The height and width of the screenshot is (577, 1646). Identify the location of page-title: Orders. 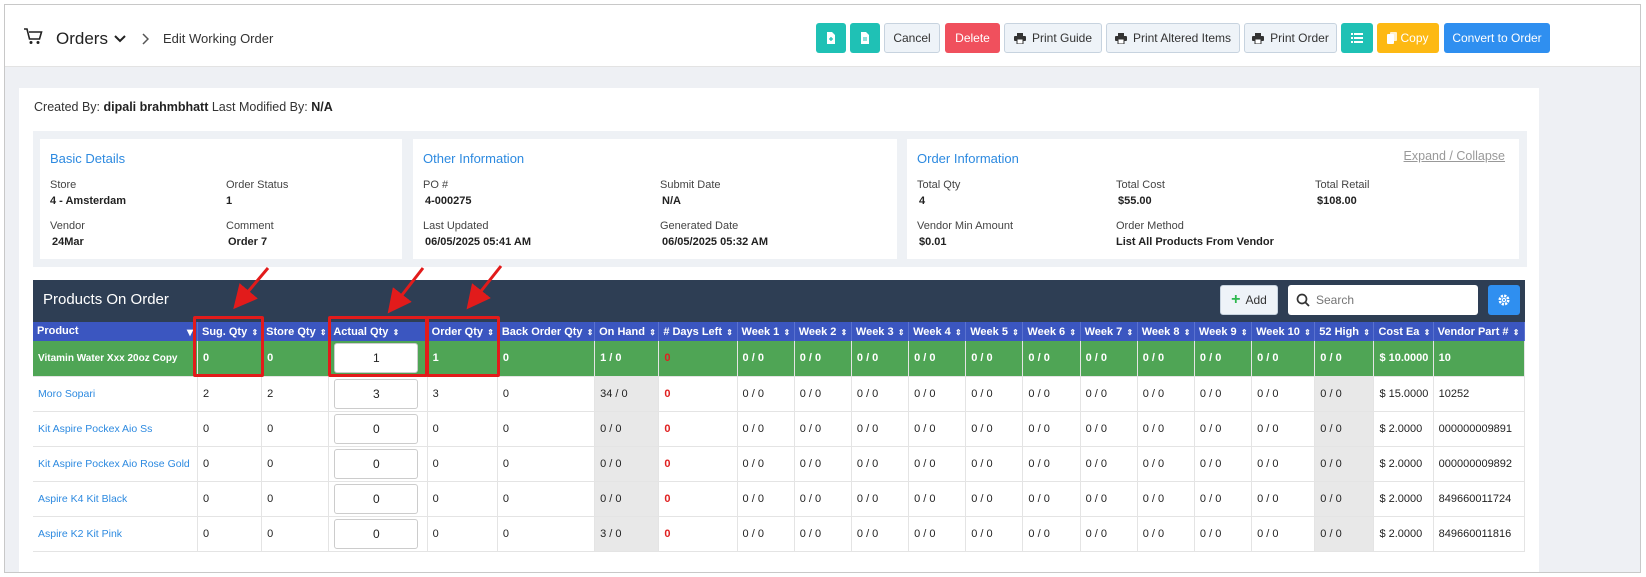
(82, 38).